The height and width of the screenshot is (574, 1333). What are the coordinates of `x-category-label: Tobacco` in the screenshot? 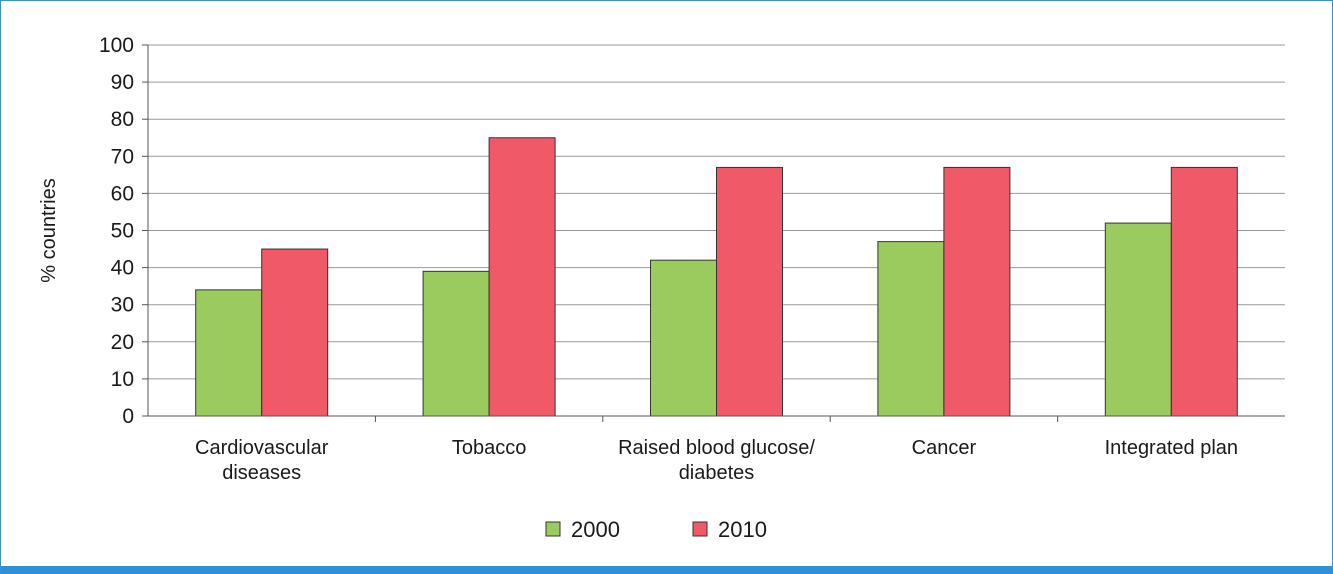 It's located at (489, 448).